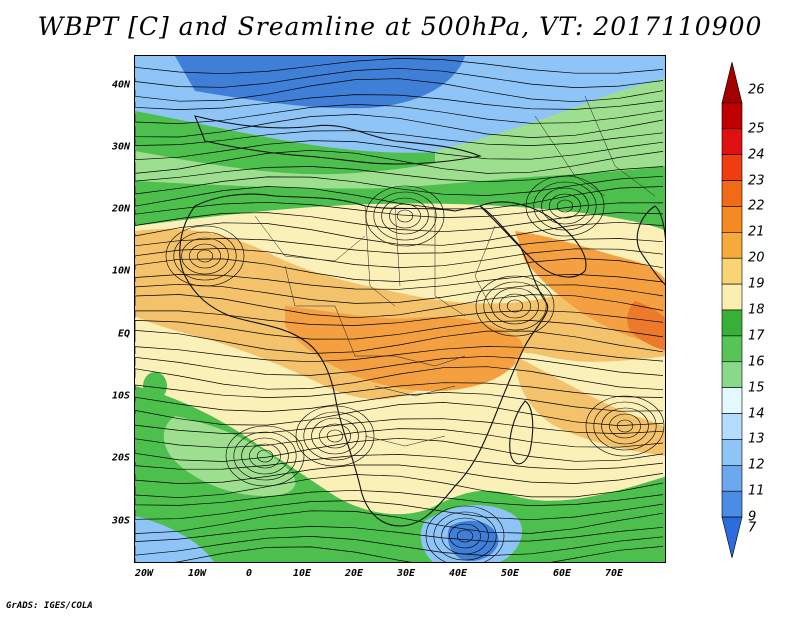 The width and height of the screenshot is (800, 618). I want to click on colorbar-level-label: 12, so click(756, 465).